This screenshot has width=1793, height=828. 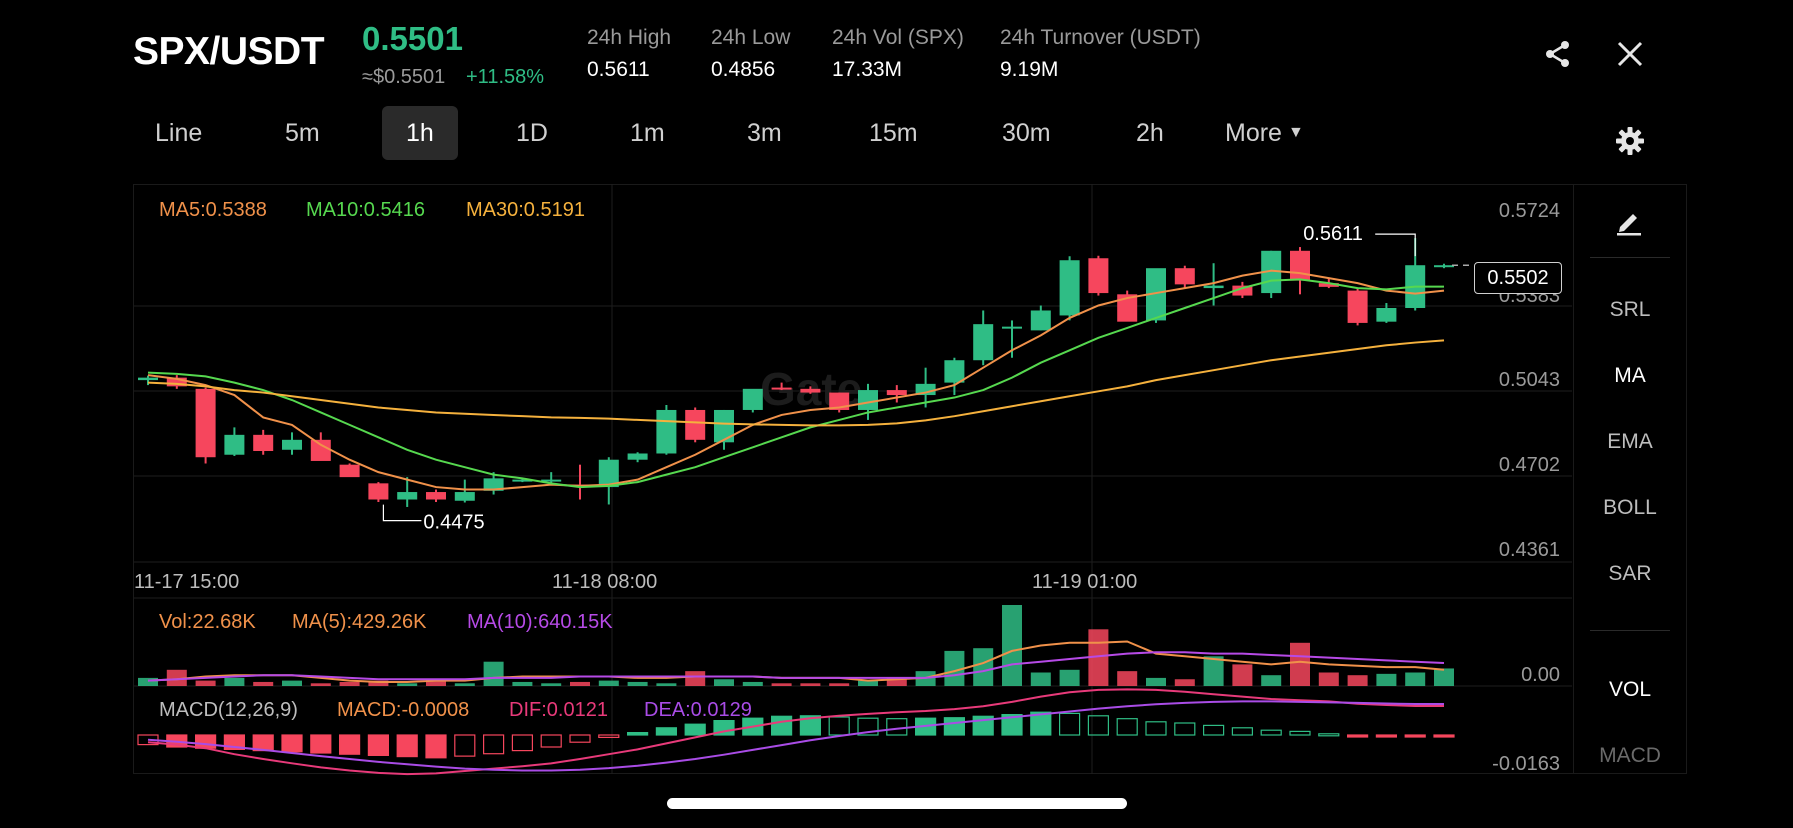 I want to click on stat-value: 9.19M, so click(x=1029, y=69).